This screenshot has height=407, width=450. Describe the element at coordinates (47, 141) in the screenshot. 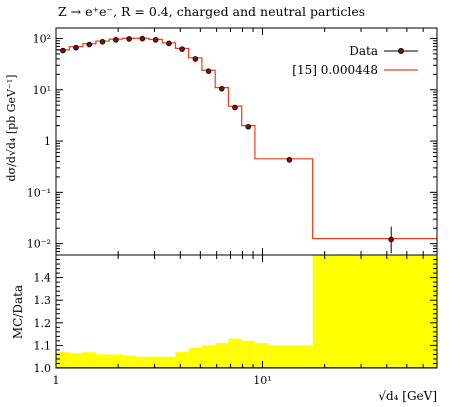

I see `main-y-tick-label: 1` at that location.